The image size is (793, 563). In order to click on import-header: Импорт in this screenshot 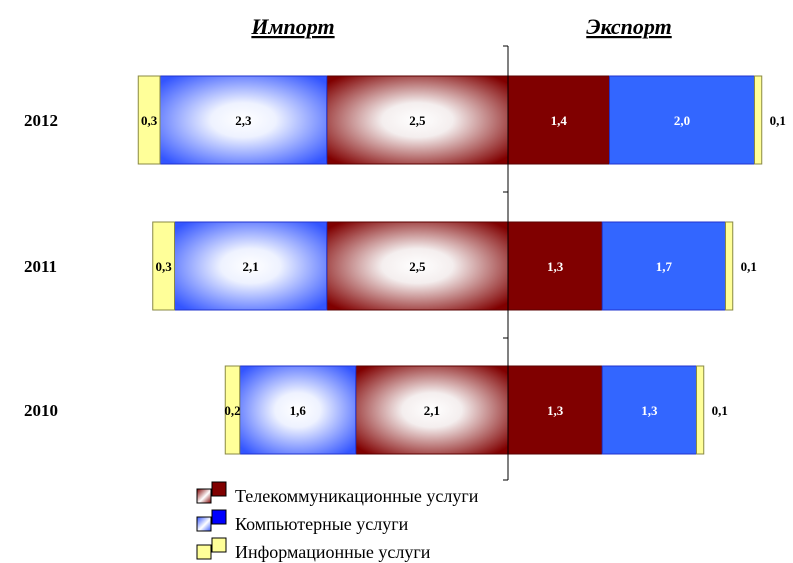, I will do `click(292, 26)`.